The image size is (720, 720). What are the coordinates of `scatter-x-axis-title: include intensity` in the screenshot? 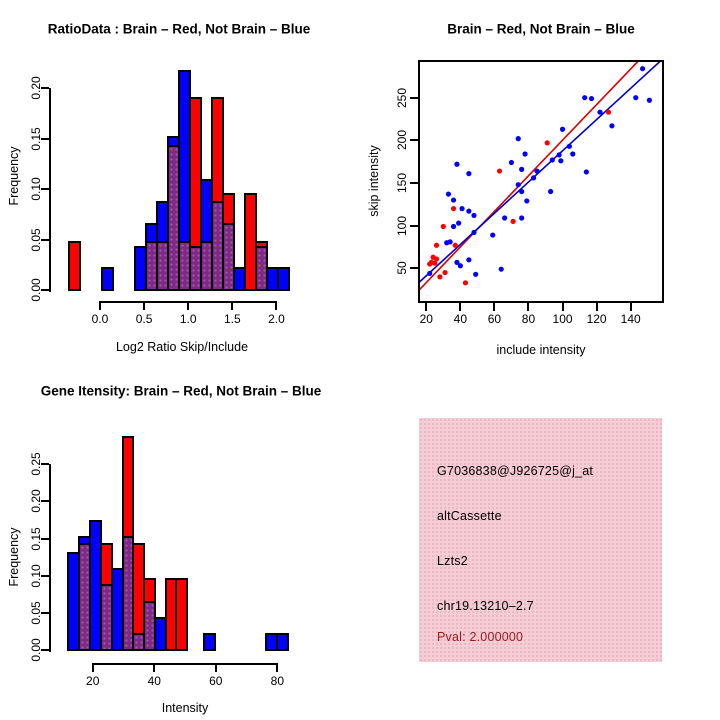 It's located at (541, 350).